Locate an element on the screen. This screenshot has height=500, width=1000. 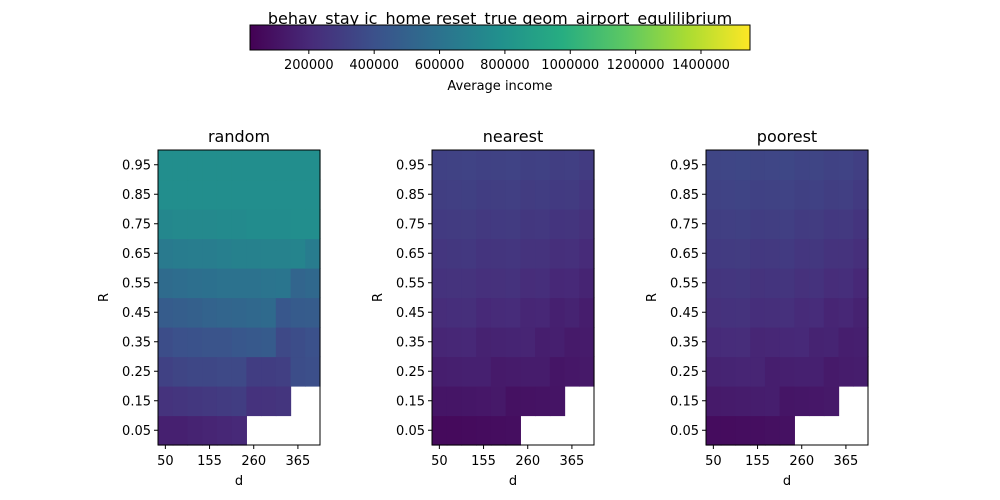
axes-frame is located at coordinates (239, 297).